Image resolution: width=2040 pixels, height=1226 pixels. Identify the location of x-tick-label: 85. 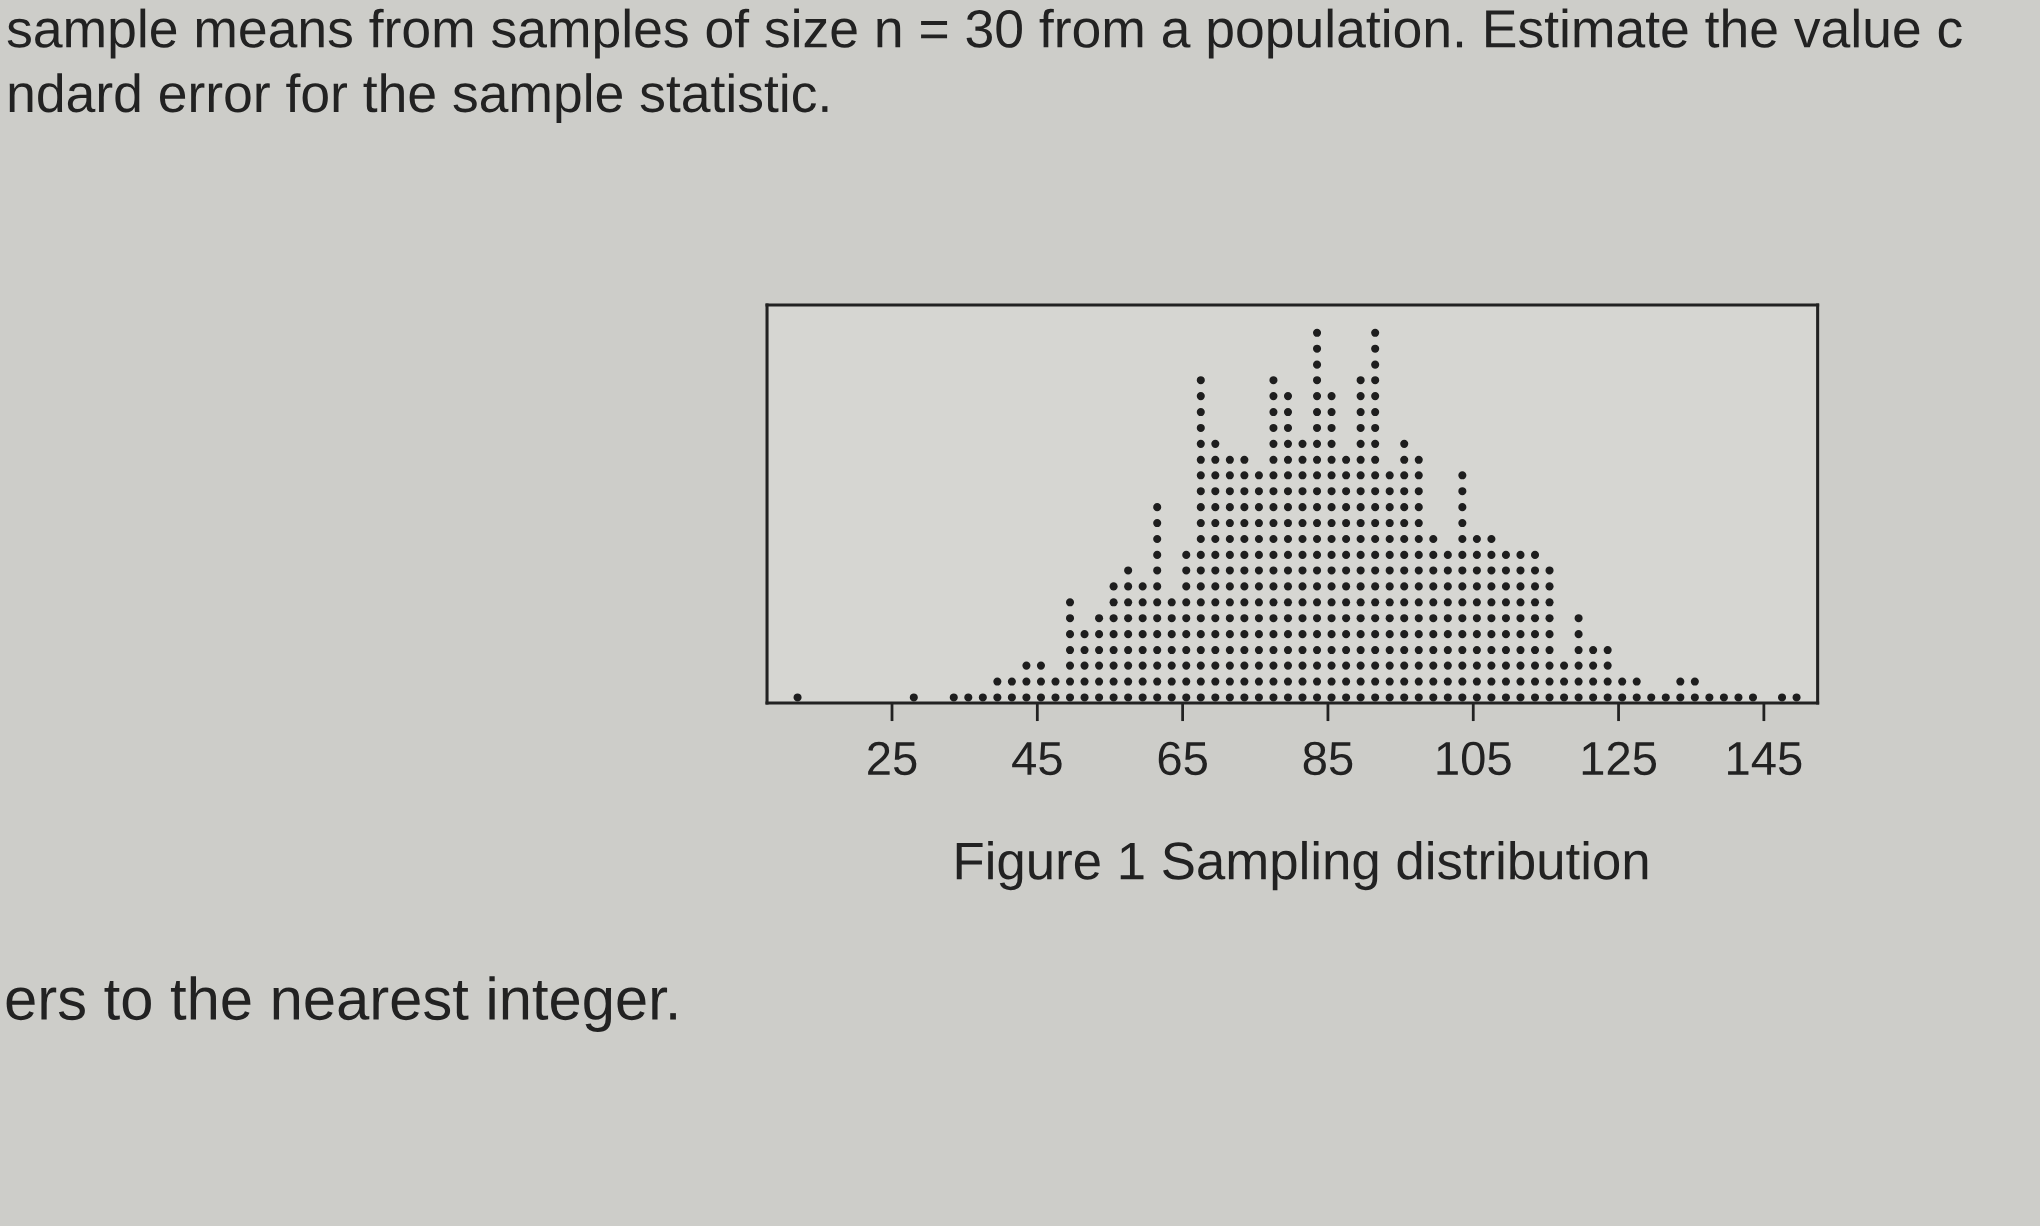
(1328, 758).